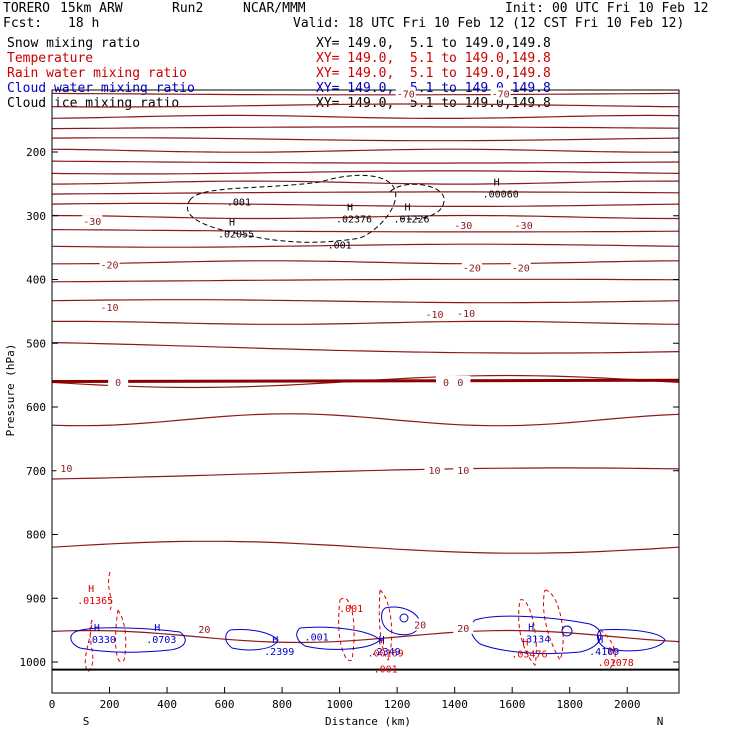 Image resolution: width=740 pixels, height=740 pixels. I want to click on cloud-extrema-label: .2349, so click(386, 652).